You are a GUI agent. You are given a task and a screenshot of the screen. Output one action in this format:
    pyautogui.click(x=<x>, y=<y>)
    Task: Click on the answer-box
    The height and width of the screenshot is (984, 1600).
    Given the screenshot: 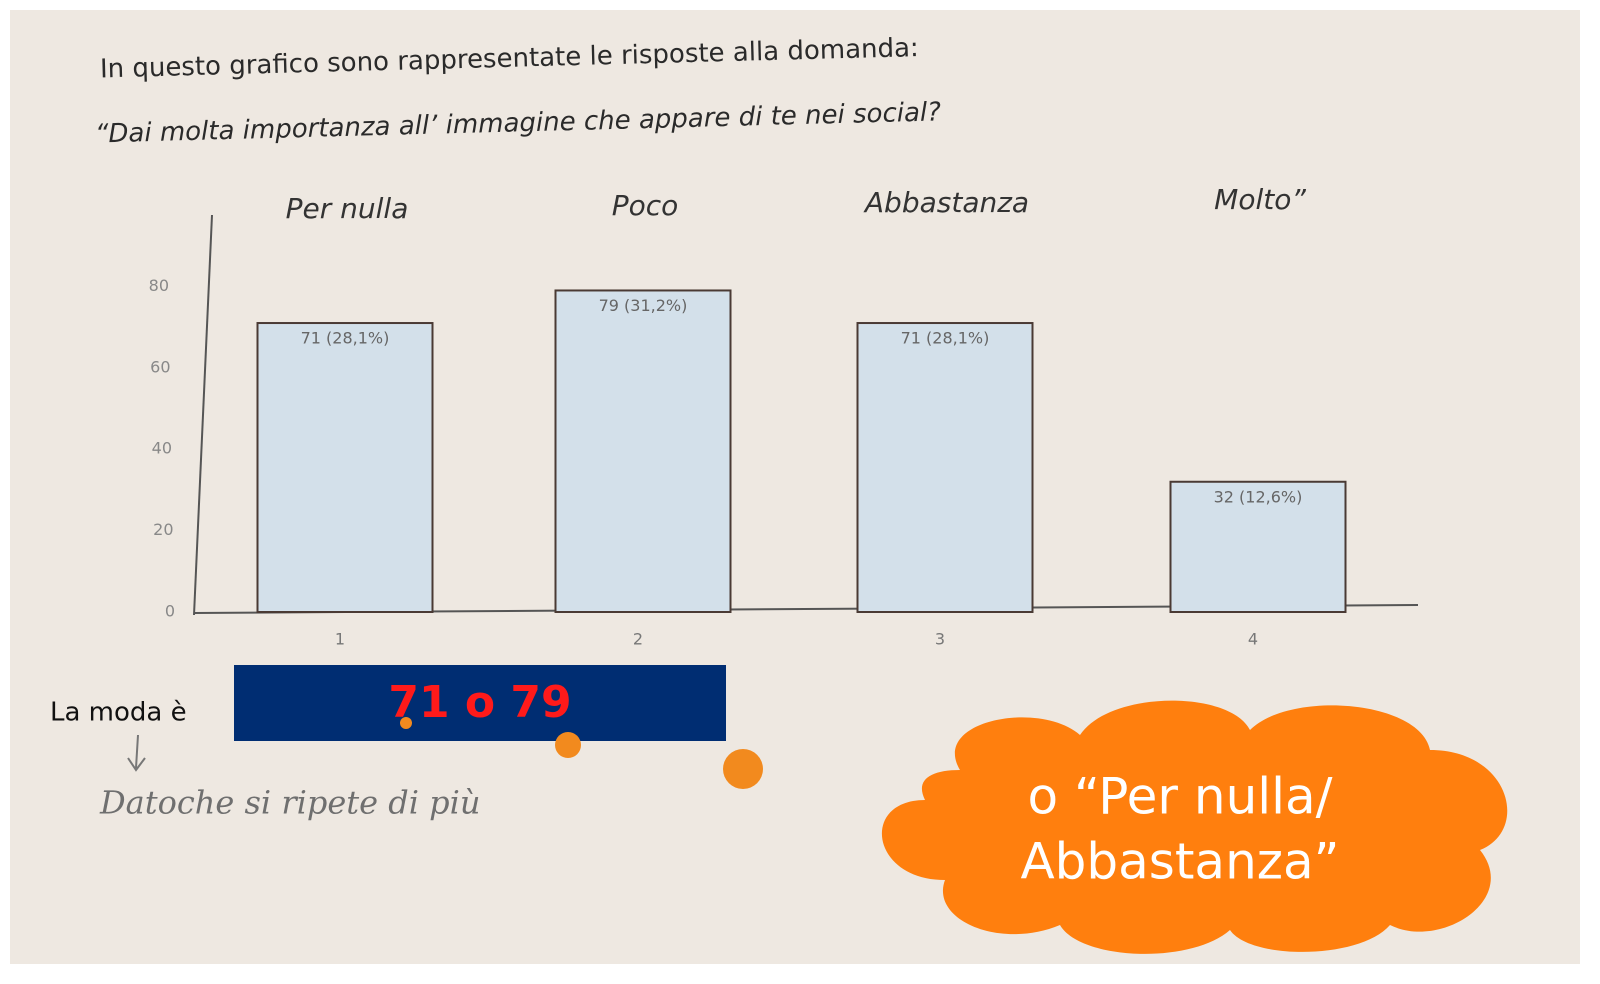 What is the action you would take?
    pyautogui.click(x=480, y=703)
    